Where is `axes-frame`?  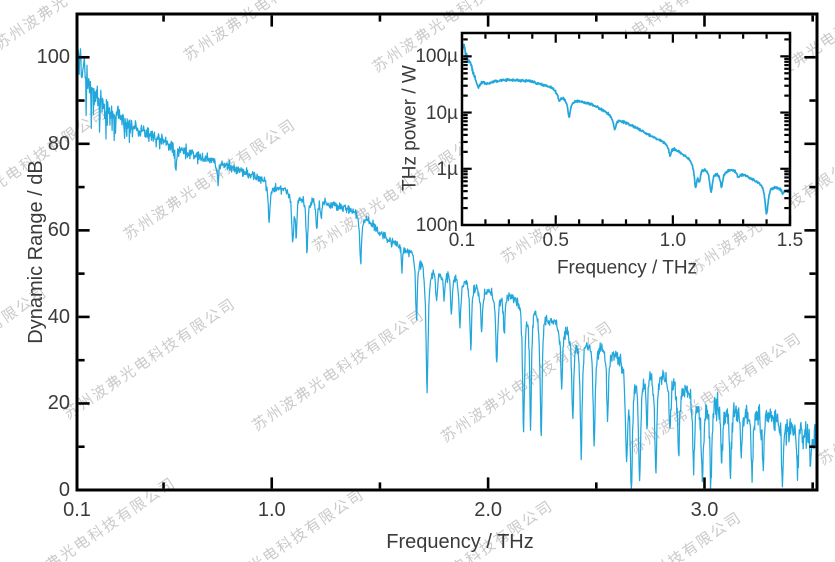 axes-frame is located at coordinates (626, 129).